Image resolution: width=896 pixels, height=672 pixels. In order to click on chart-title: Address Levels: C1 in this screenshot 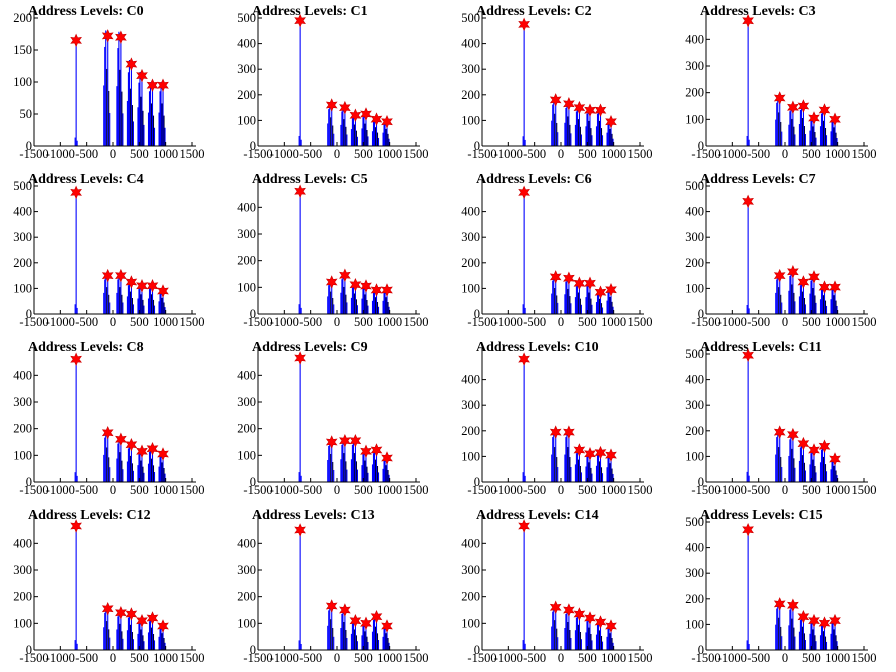, I will do `click(310, 11)`.